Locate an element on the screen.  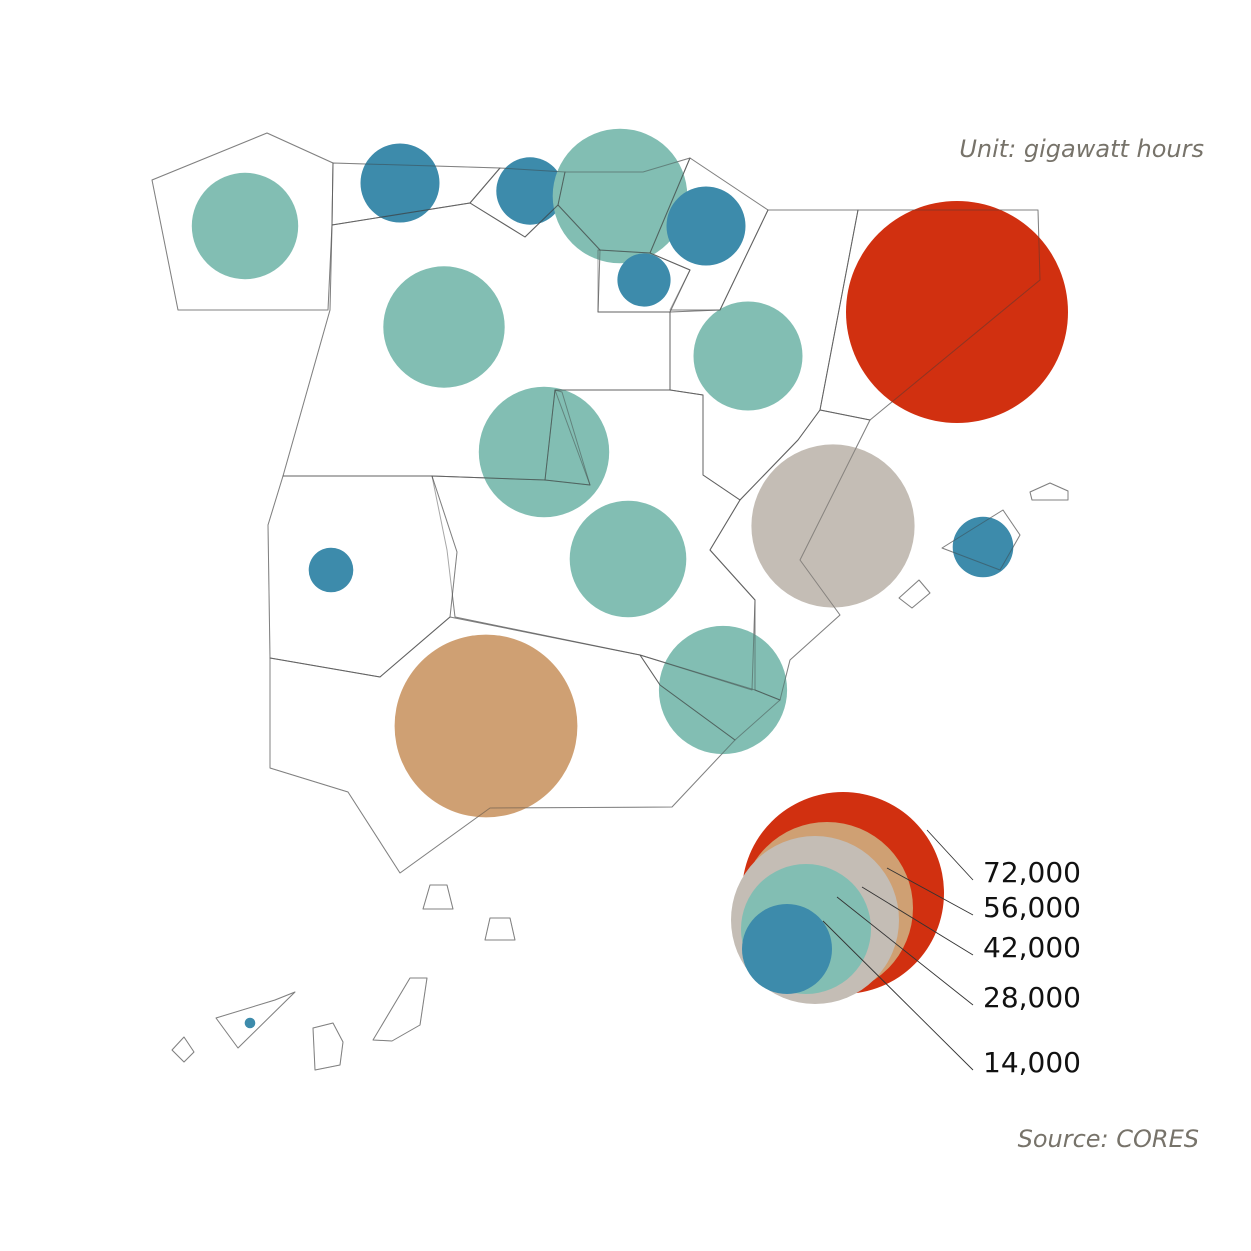
region-aragon-overlay is located at coordinates (764, 355).